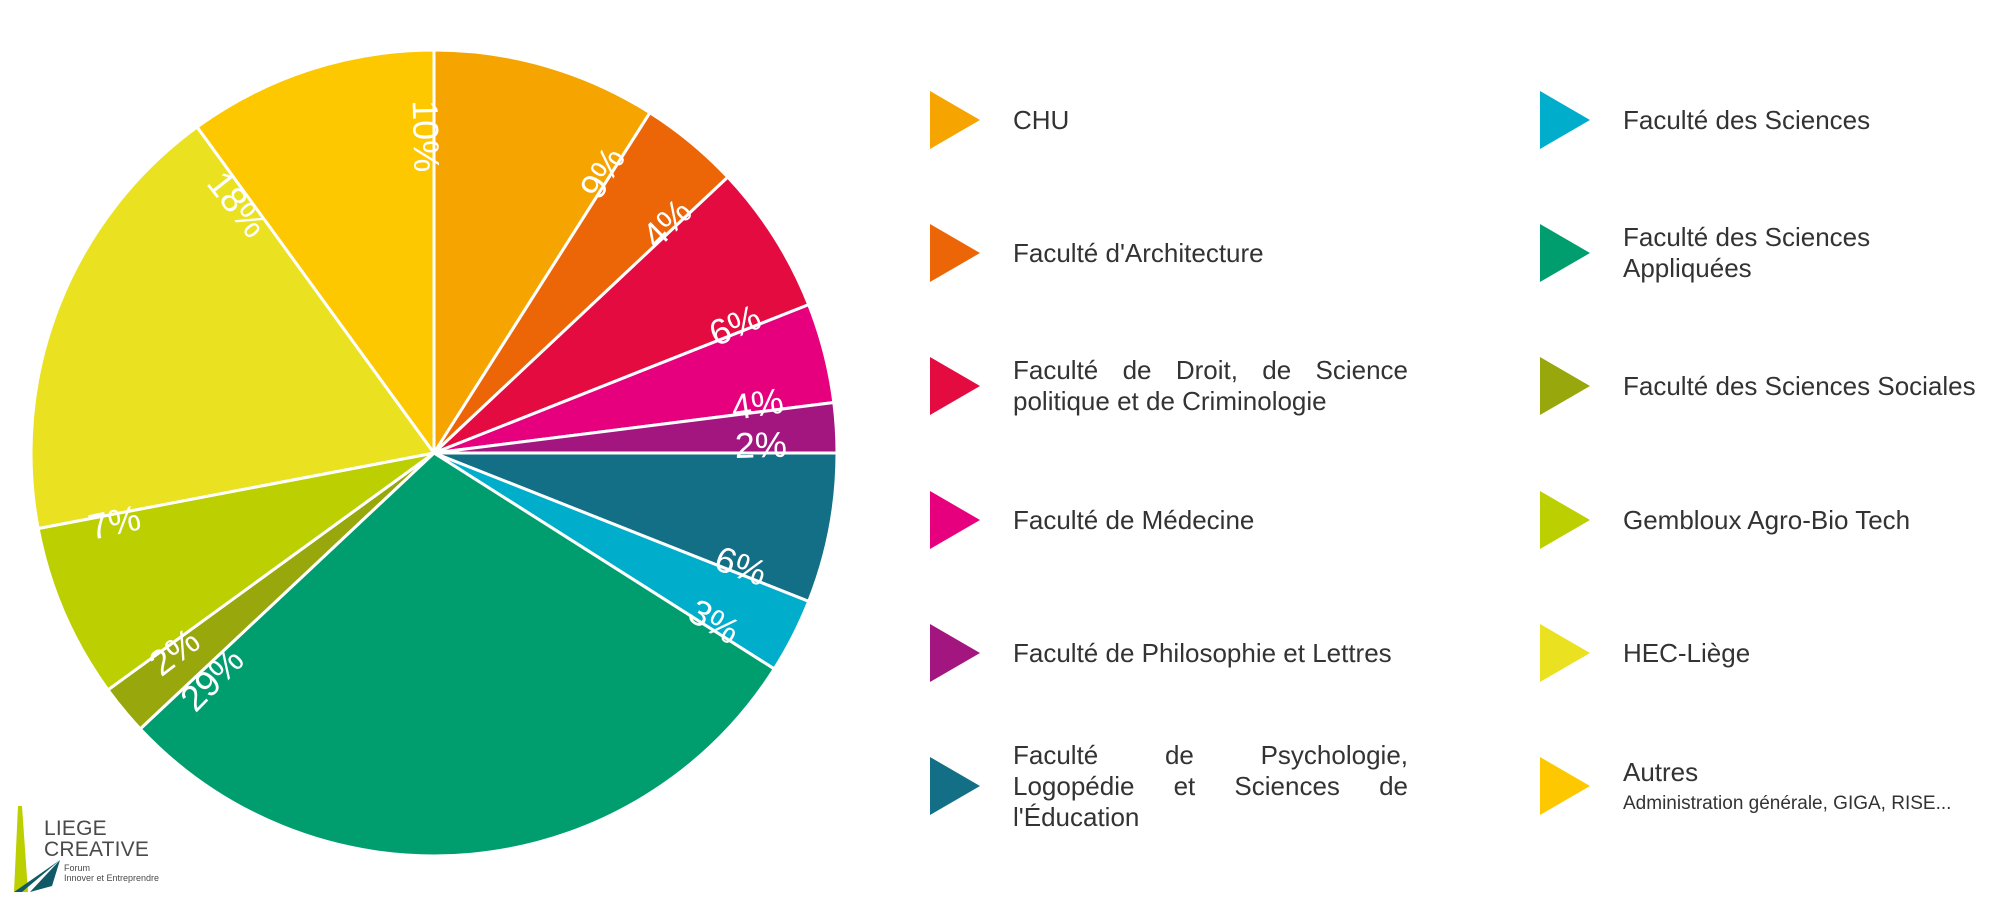 Image resolution: width=2000 pixels, height=900 pixels. Describe the element at coordinates (97, 849) in the screenshot. I see `logo-line2: CREATIVE` at that location.